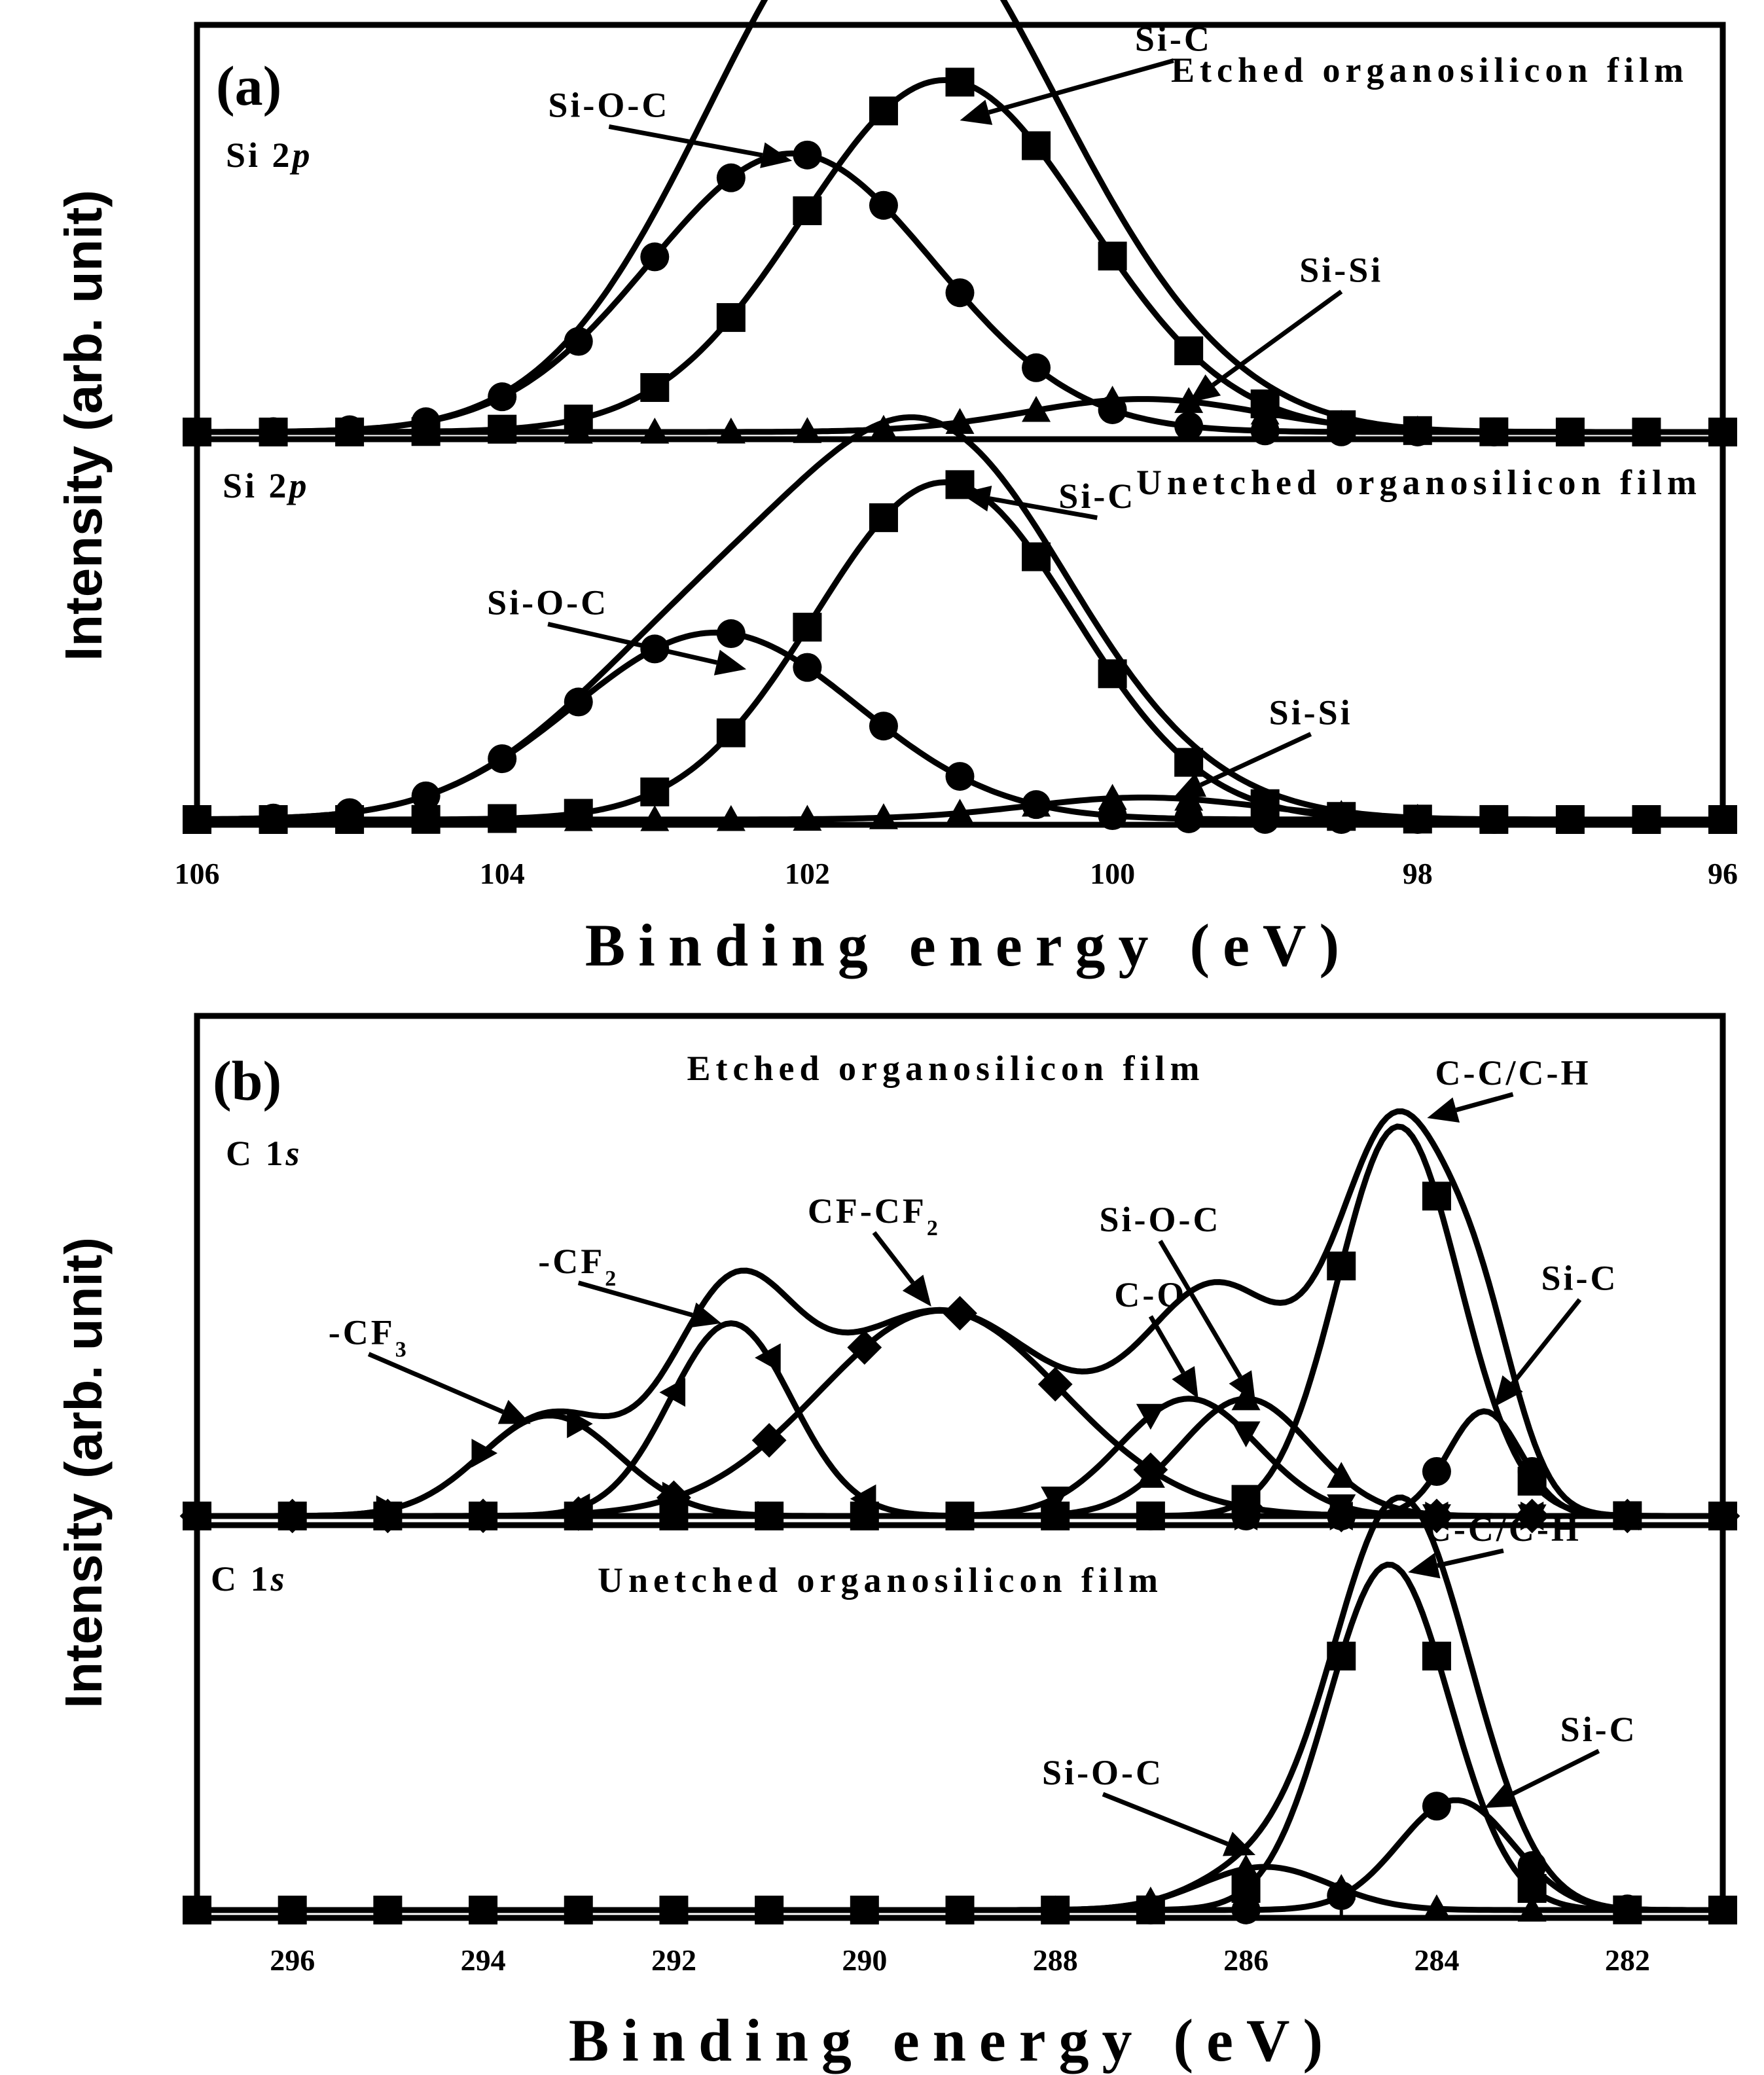 This screenshot has width=1764, height=2075. Describe the element at coordinates (1341, 269) in the screenshot. I see `annotation-label: Si-Si` at that location.